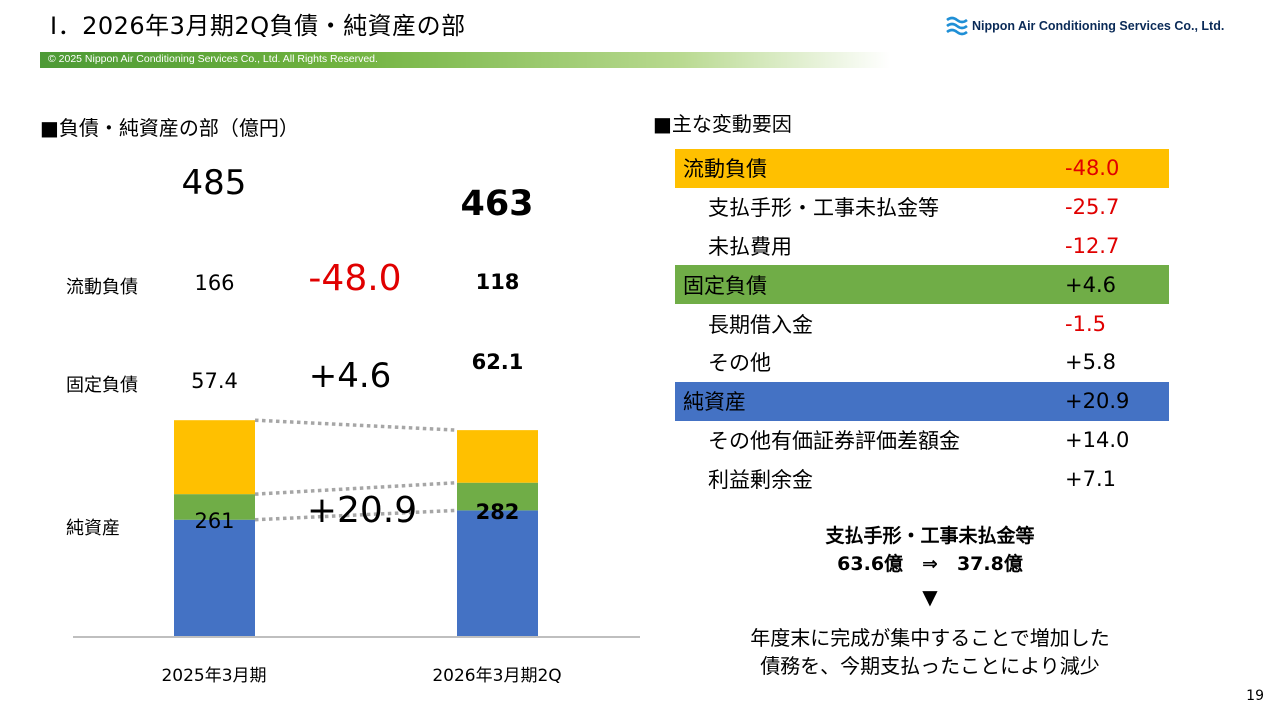 The height and width of the screenshot is (720, 1280). What do you see at coordinates (214, 381) in the screenshot?
I see `bar-2025-fixed-label: 57.4` at bounding box center [214, 381].